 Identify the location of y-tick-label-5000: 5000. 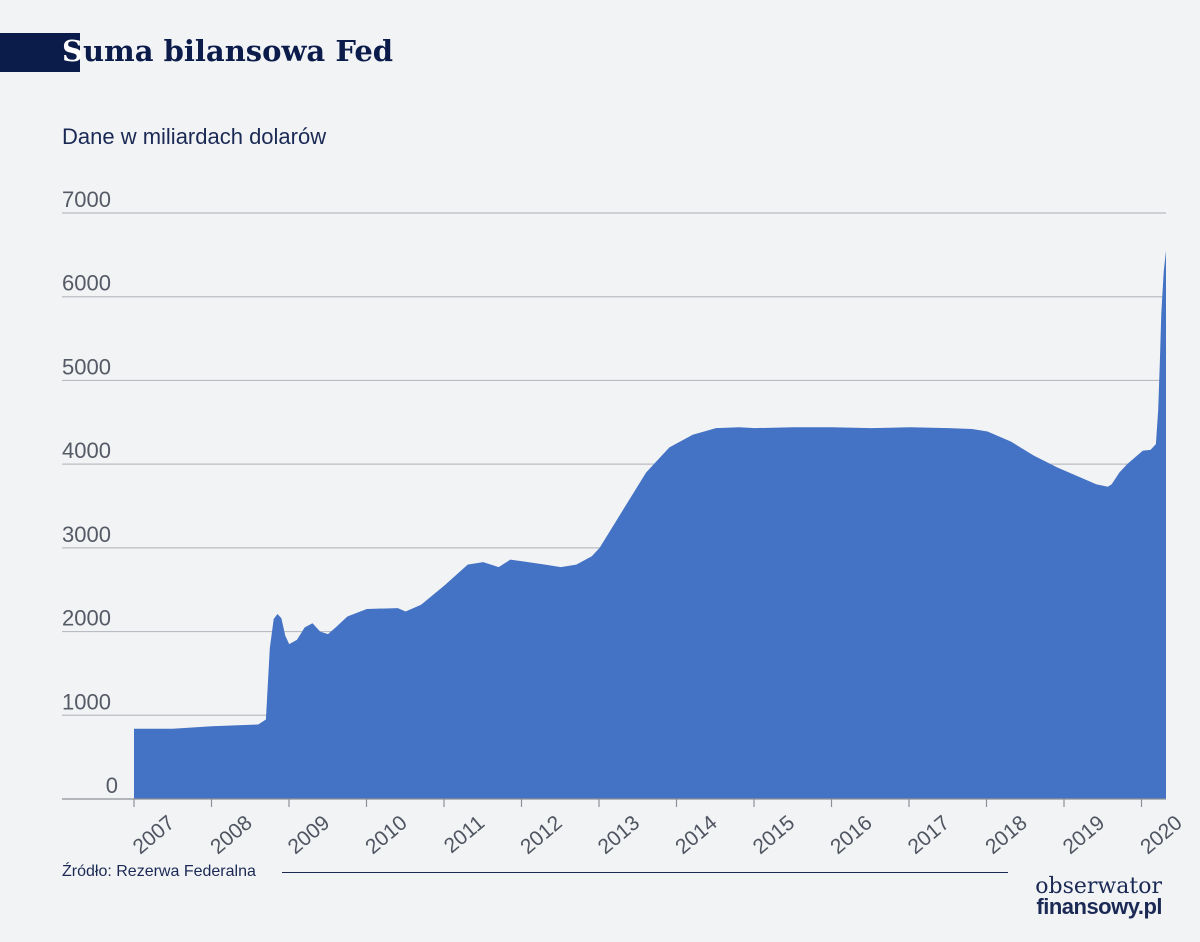
(86, 366).